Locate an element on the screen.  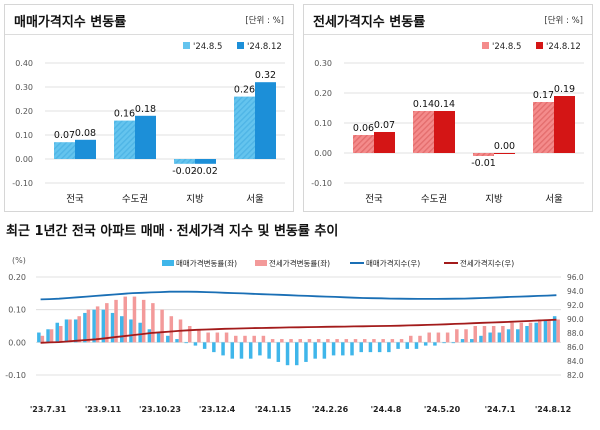
bar-svg-rent-s1-c2 is located at coordinates (504, 153).